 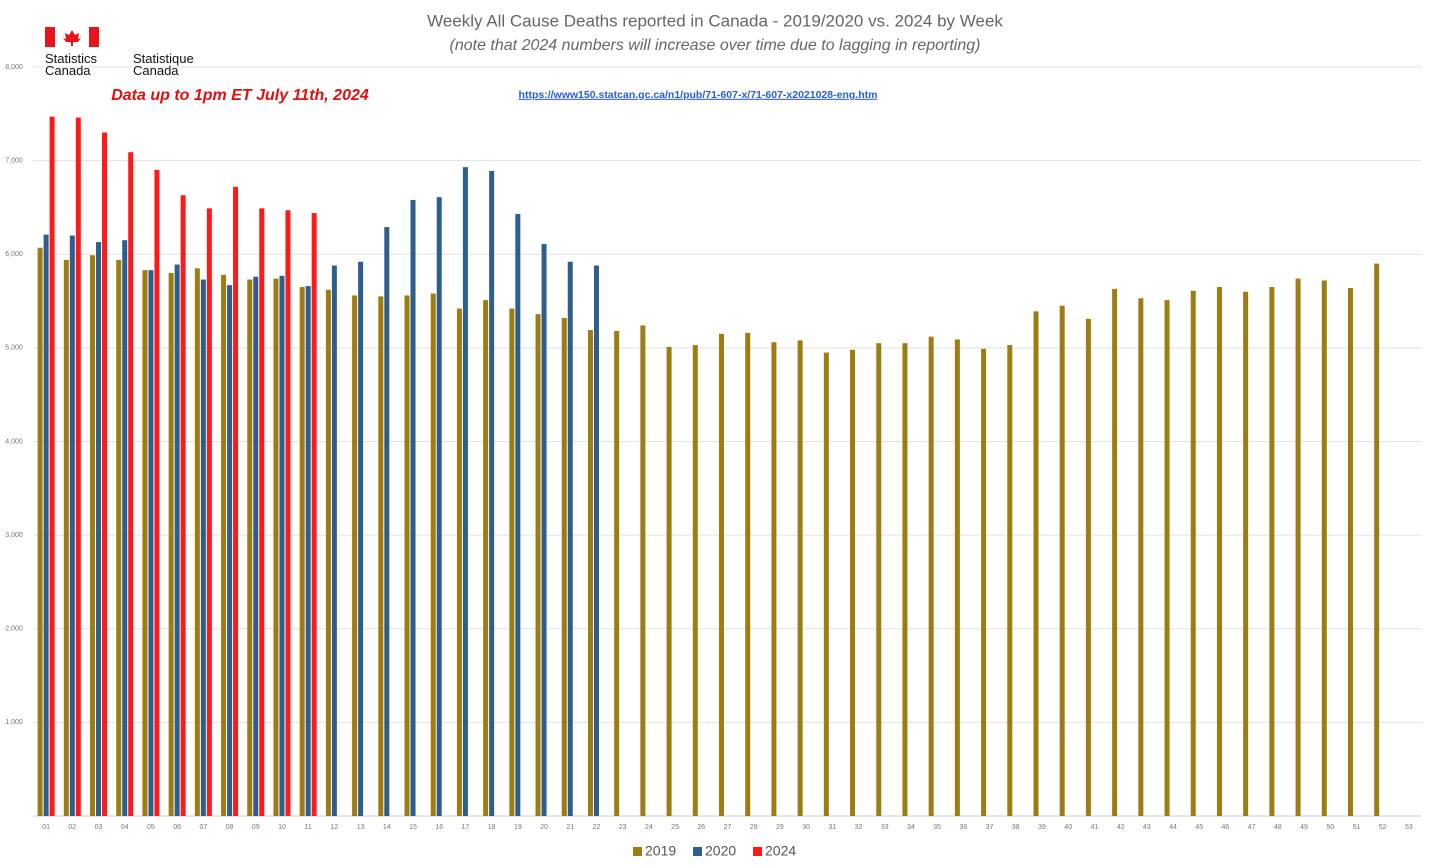 I want to click on x-tick-label: 40, so click(x=1068, y=827).